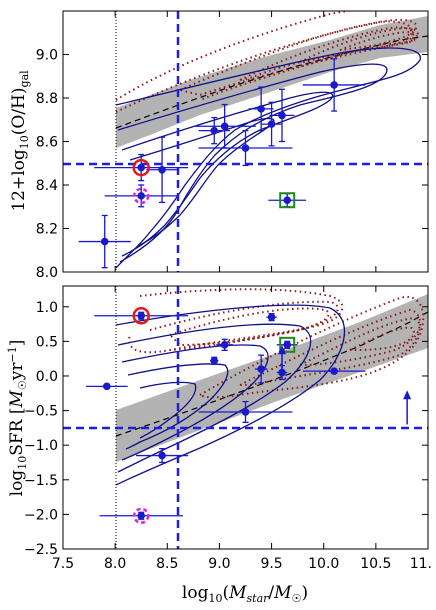 Image resolution: width=436 pixels, height=610 pixels. What do you see at coordinates (17, 418) in the screenshot?
I see `bottom-y-axis-label: log10SFR [M☉yr−1]` at bounding box center [17, 418].